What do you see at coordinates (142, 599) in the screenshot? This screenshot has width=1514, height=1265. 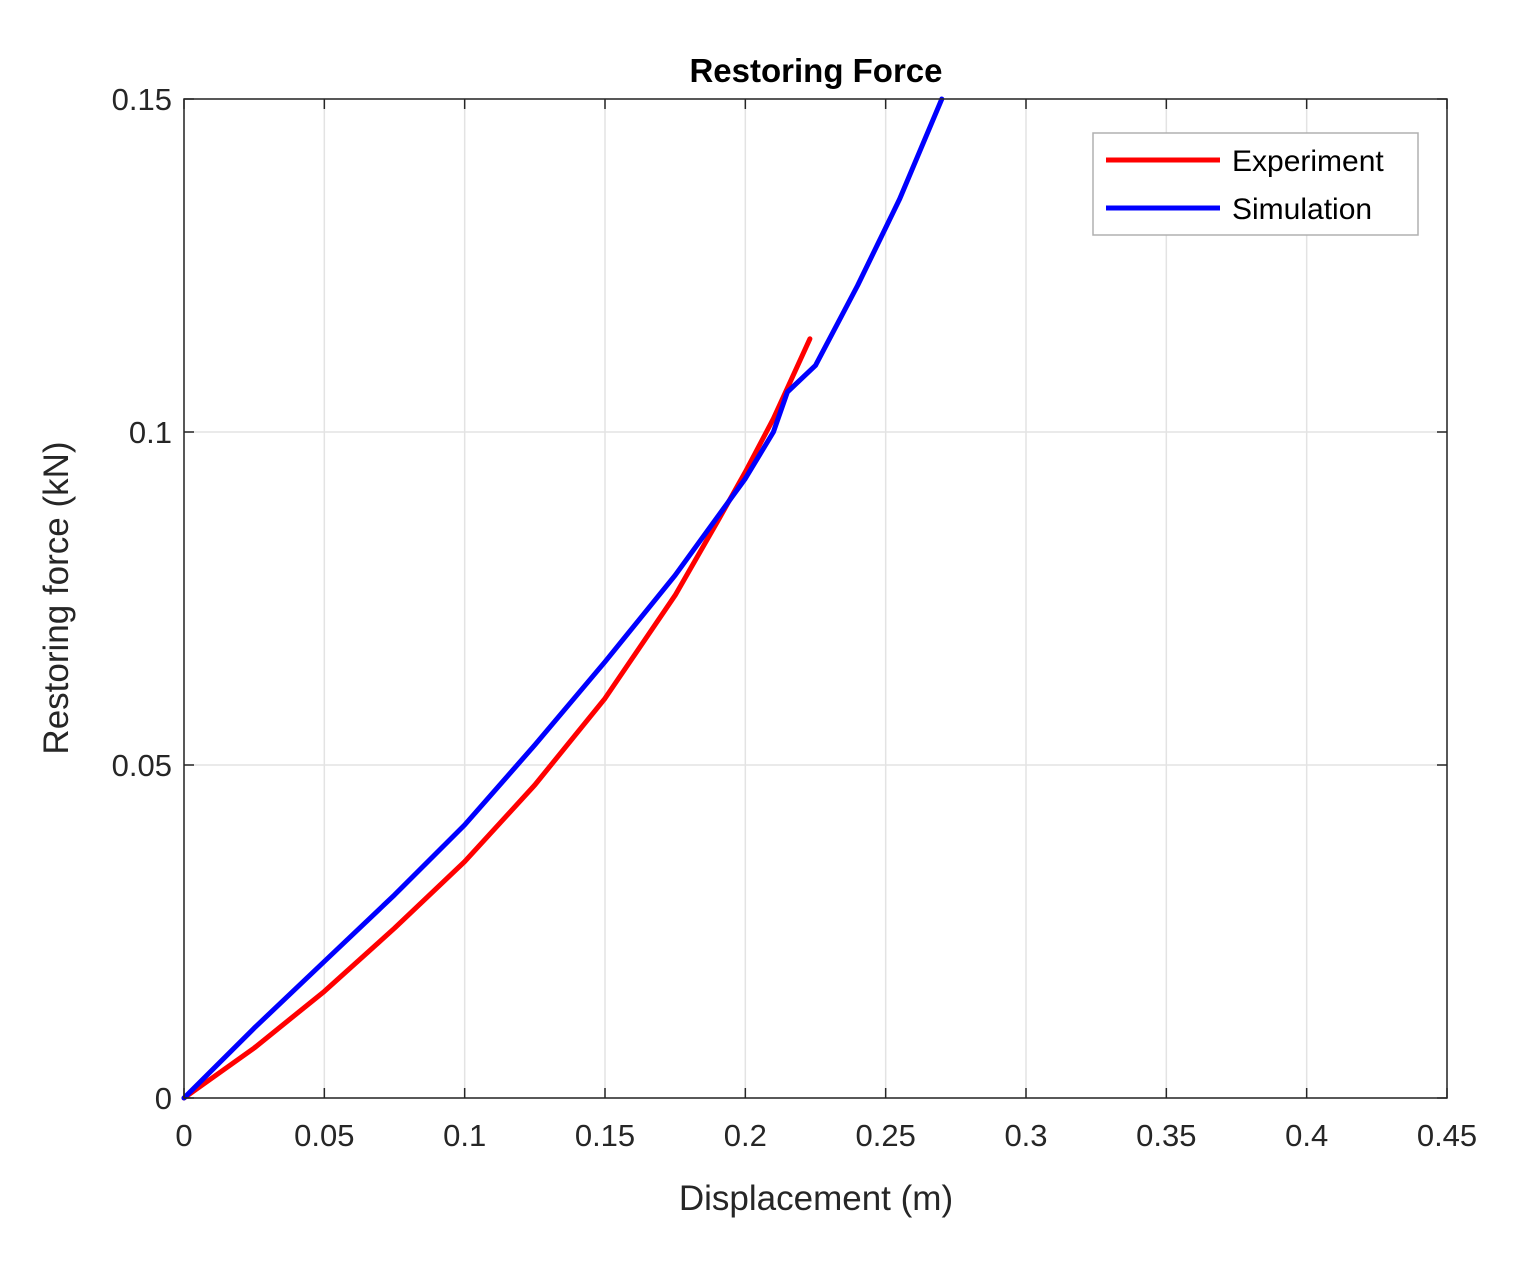 I see `y-tick-labels: 0 0.05 0.1 0.15` at bounding box center [142, 599].